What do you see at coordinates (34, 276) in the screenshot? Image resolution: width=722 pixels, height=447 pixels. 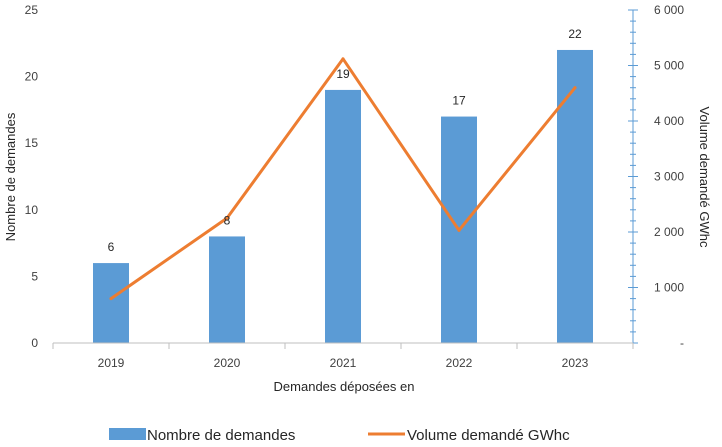 I see `y-tick-label: 5` at bounding box center [34, 276].